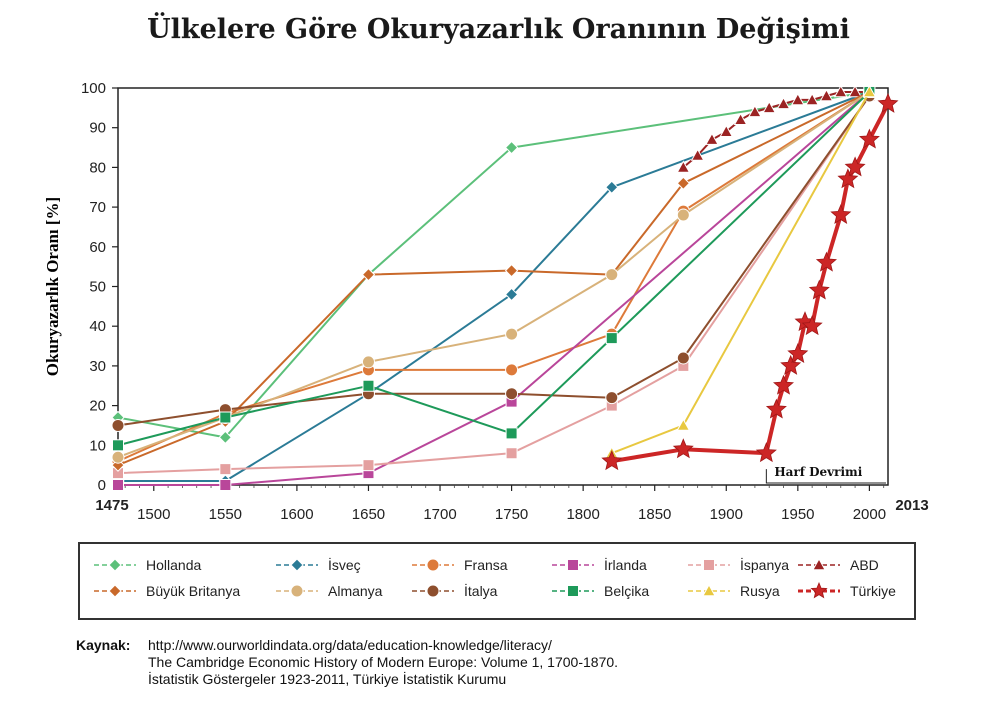 This screenshot has width=997, height=720. What do you see at coordinates (193, 591) in the screenshot?
I see `legend-label: Büyük Britanya` at bounding box center [193, 591].